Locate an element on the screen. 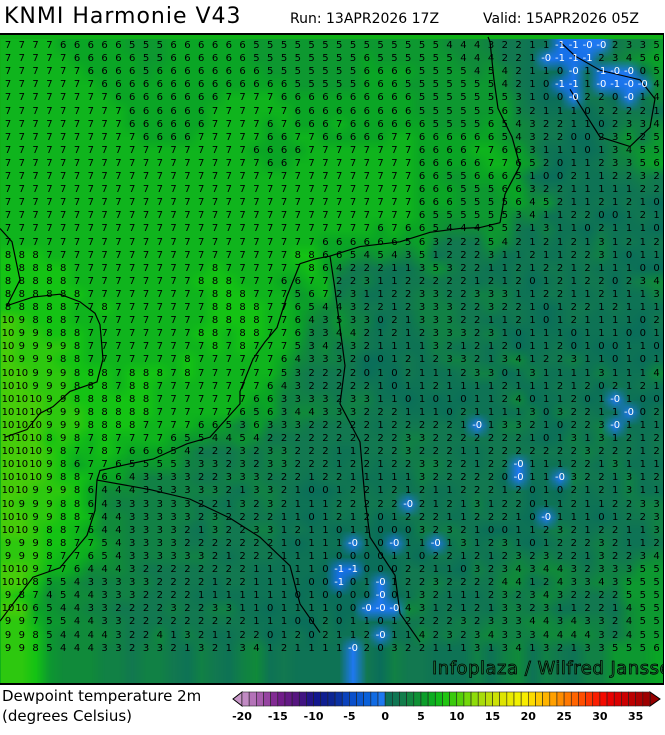 This screenshot has width=665, height=735. colorbar-cell is located at coordinates (460, 699).